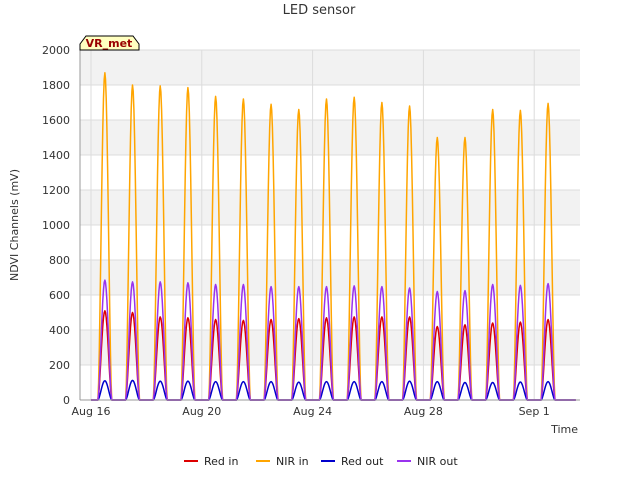  Describe the element at coordinates (437, 461) in the screenshot. I see `legend-label-nir-out: NIR out` at that location.